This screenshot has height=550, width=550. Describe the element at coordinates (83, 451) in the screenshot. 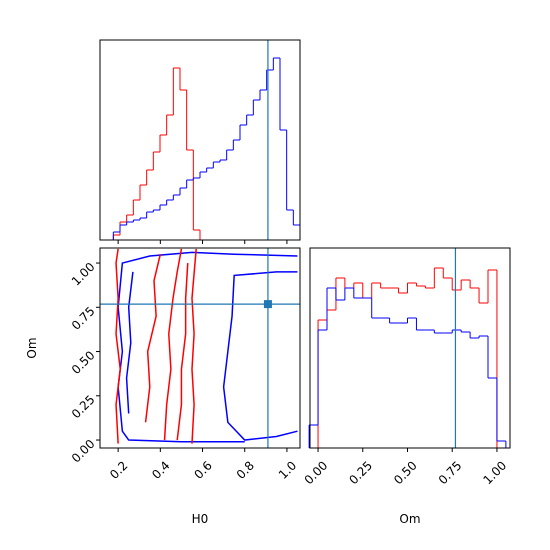

I see `y-tick-label: 0.00` at that location.